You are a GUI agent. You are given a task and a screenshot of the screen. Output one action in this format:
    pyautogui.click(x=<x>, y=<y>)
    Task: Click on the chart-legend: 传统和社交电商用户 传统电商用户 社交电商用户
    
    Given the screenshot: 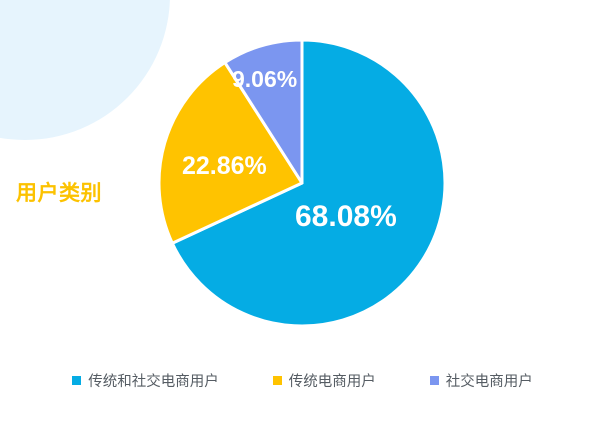 What is the action you would take?
    pyautogui.click(x=302, y=380)
    